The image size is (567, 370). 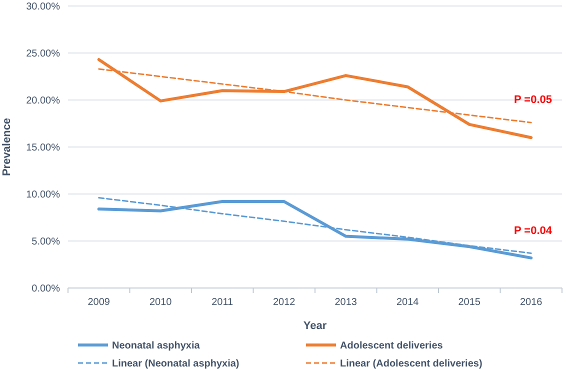 I want to click on legend-label: Linear (Neonatal asphyxia), so click(x=176, y=364).